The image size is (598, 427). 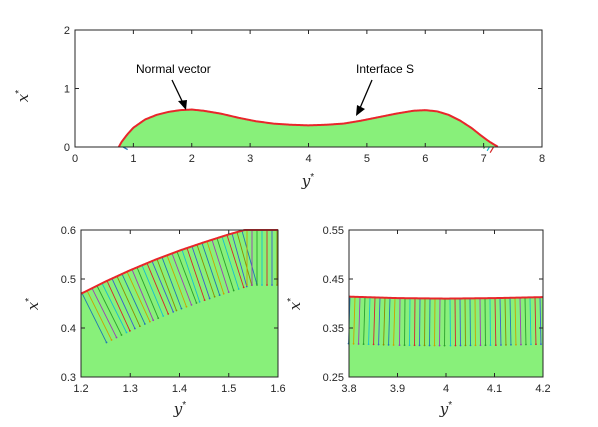 I want to click on x-tick-label: 3.9, so click(x=397, y=389).